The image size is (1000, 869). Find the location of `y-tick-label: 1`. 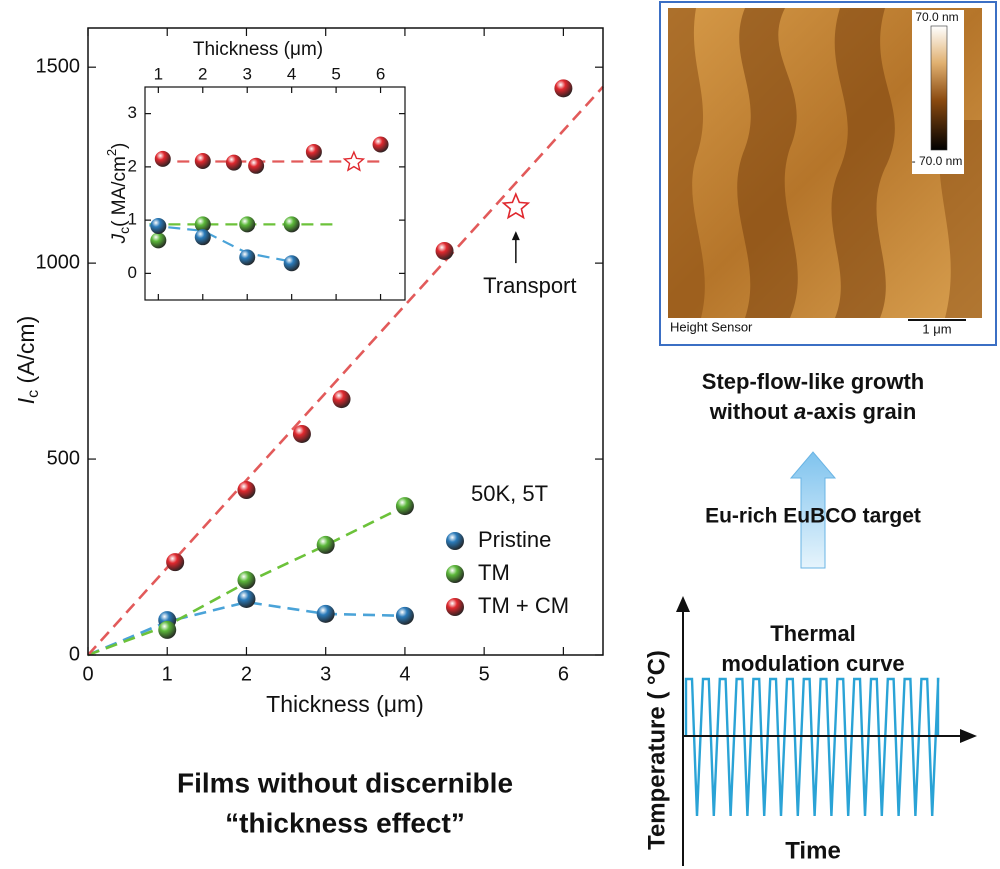

y-tick-label: 1 is located at coordinates (132, 219).